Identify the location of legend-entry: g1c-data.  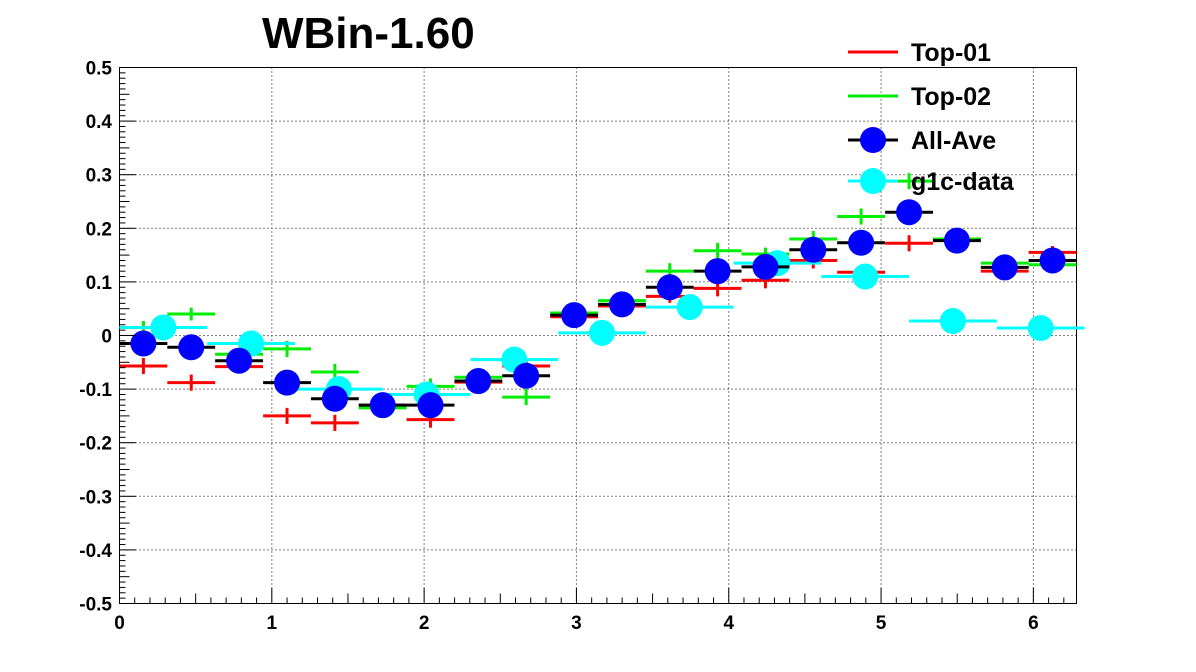
(931, 182).